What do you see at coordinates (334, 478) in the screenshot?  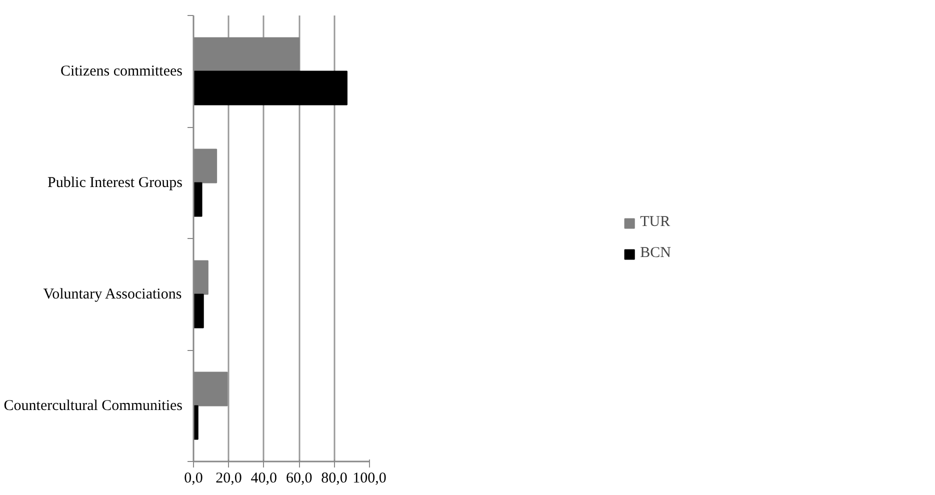 I see `x-tick-label: 80,0` at bounding box center [334, 478].